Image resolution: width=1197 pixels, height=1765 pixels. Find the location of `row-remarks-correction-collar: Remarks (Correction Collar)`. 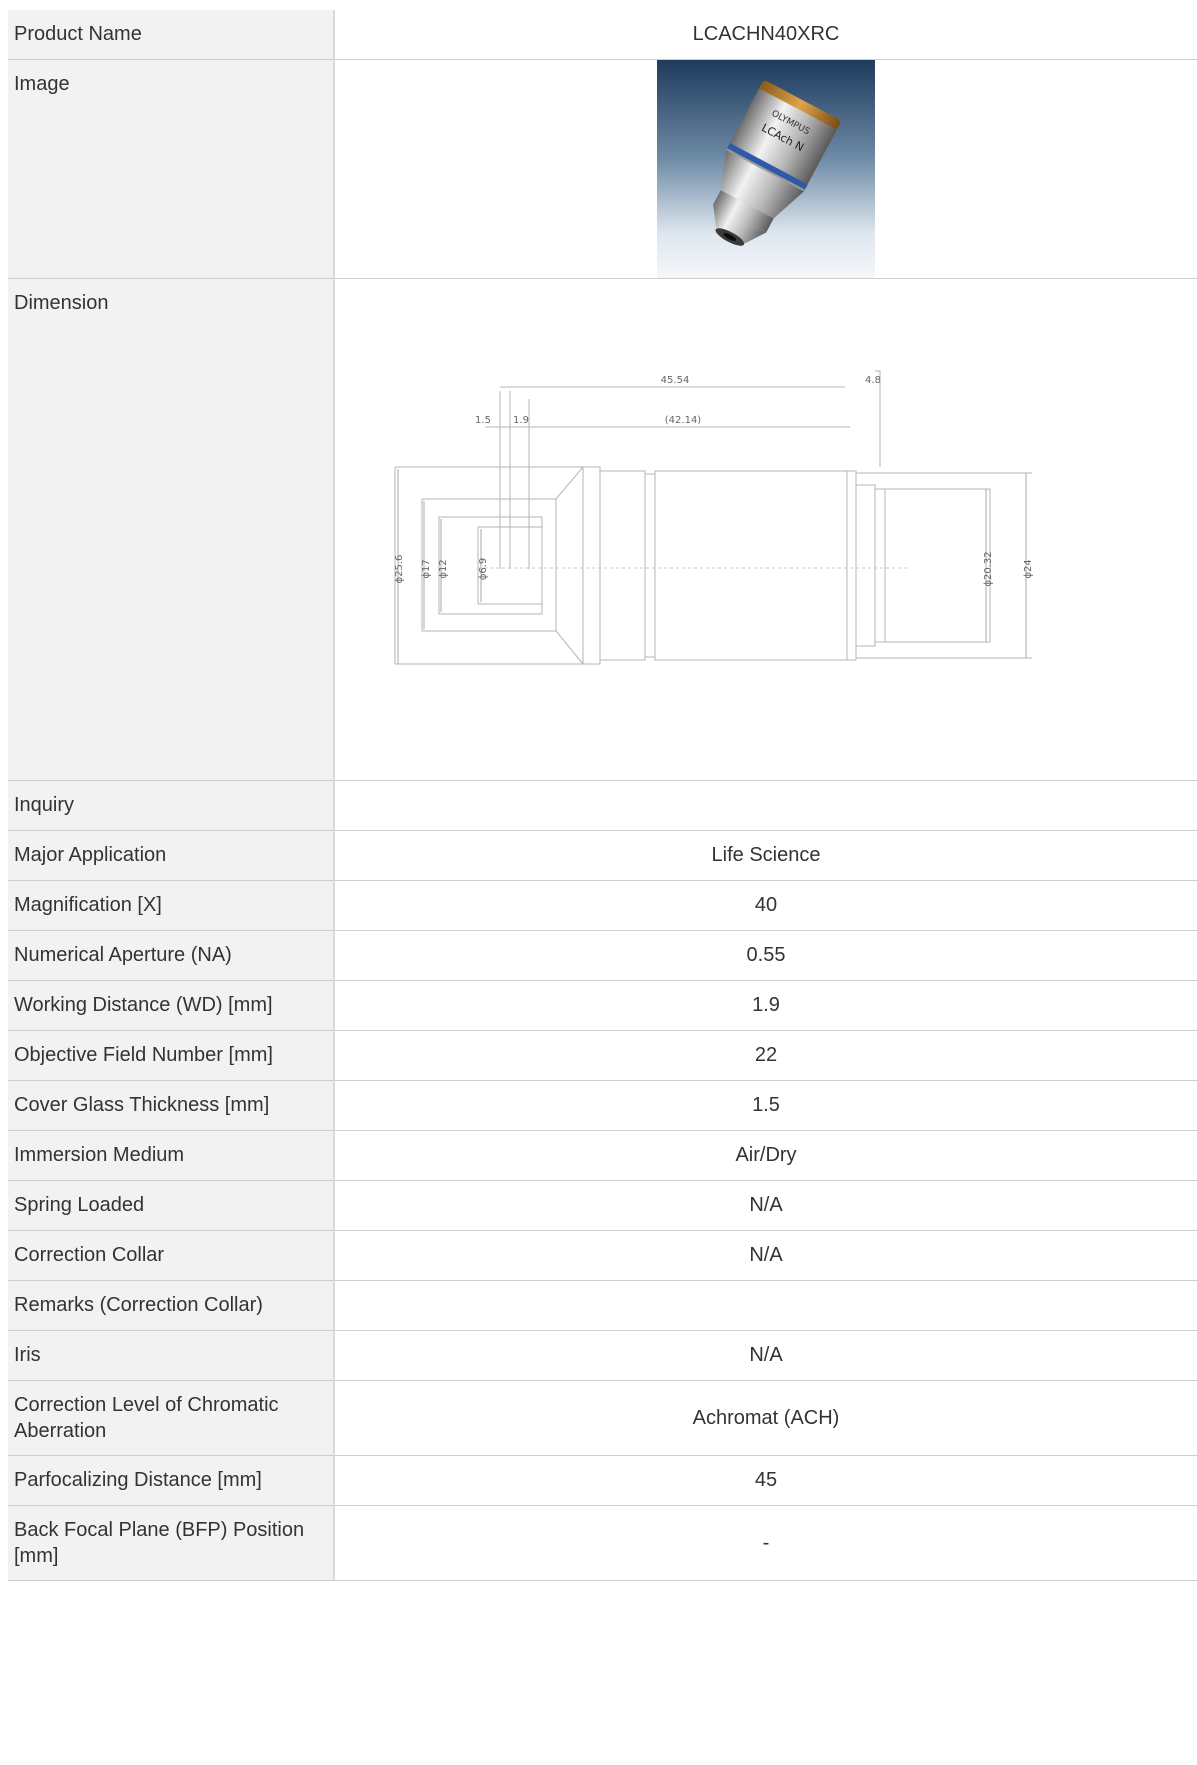

row-remarks-correction-collar: Remarks (Correction Collar) is located at coordinates (602, 1305).